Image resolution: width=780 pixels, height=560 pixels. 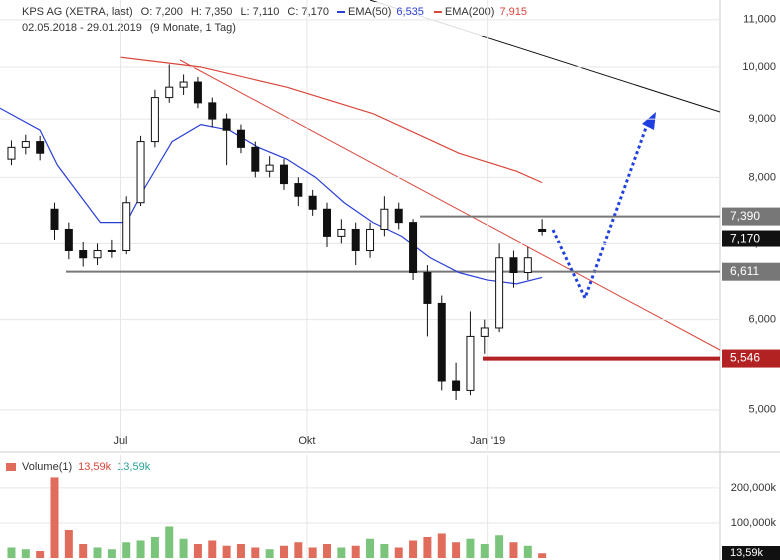 I want to click on y-tick-label: 10,000, so click(x=759, y=67).